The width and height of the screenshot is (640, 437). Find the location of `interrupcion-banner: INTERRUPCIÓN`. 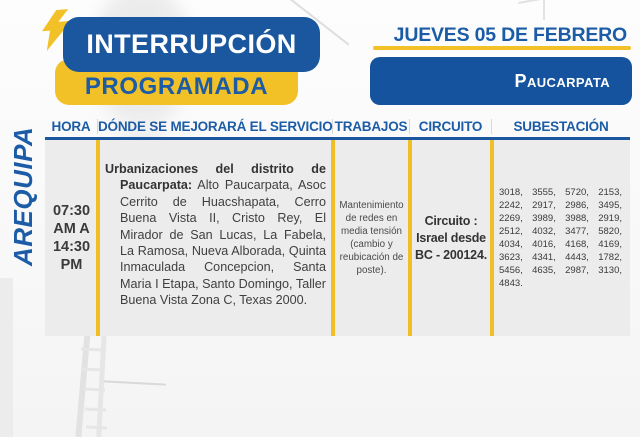

interrupcion-banner: INTERRUPCIÓN is located at coordinates (191, 44).